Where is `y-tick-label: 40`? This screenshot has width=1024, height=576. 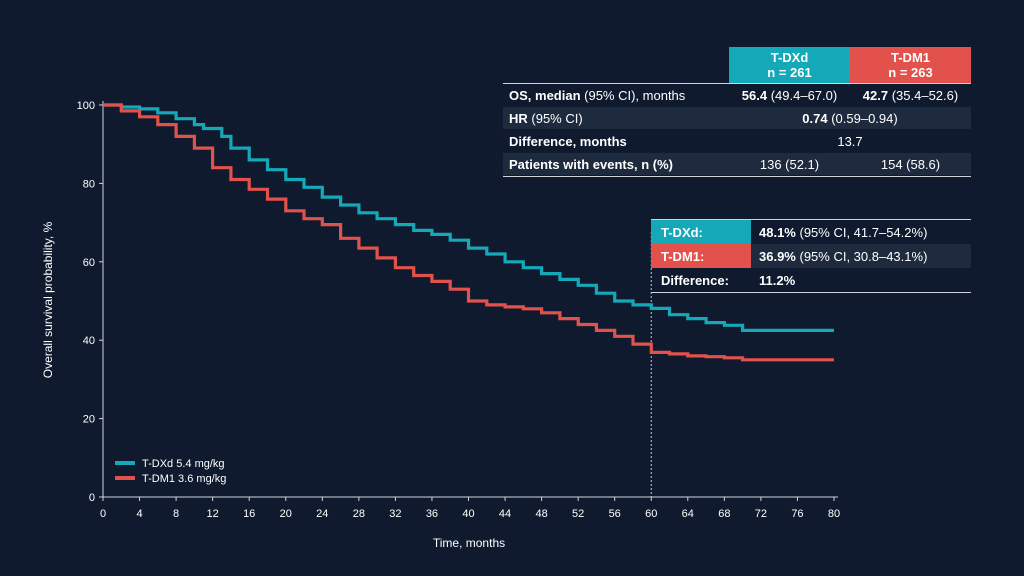
y-tick-label: 40 is located at coordinates (89, 341).